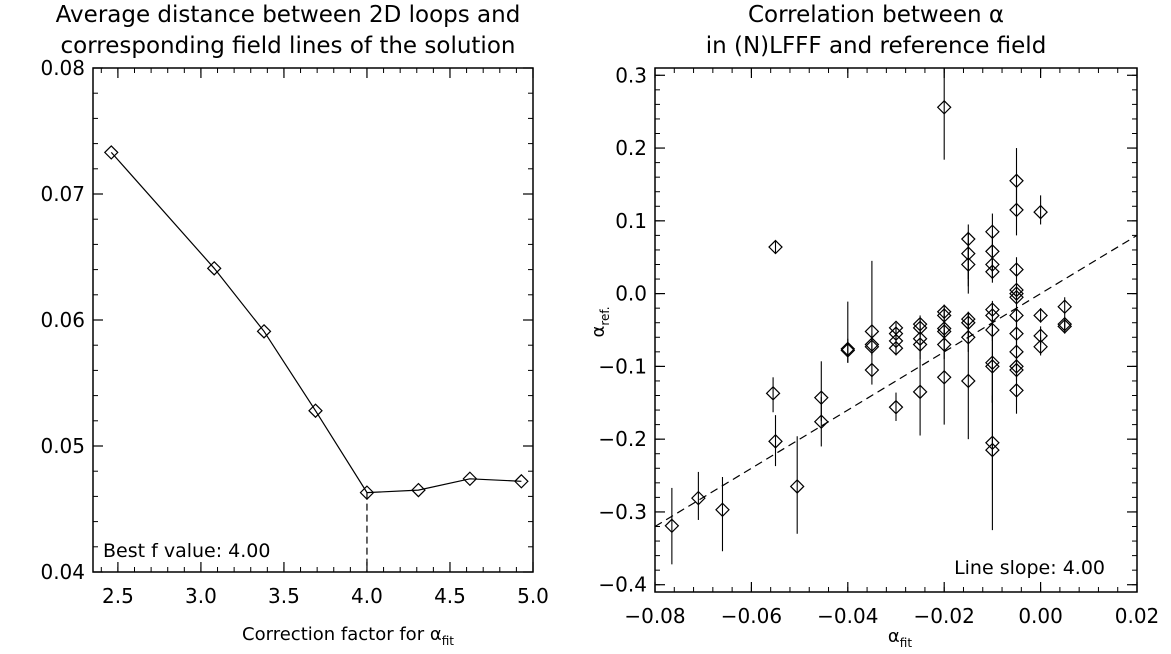 Image resolution: width=1171 pixels, height=654 pixels. I want to click on correlation-chart-y-tick-label: −0.2, so click(622, 439).